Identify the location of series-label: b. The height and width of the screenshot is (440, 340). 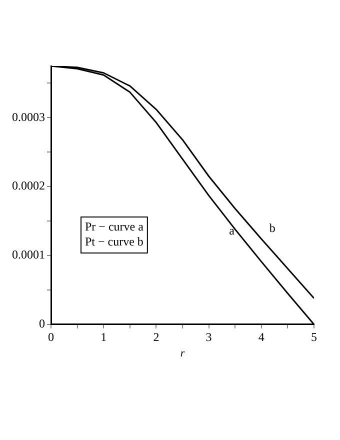
(272, 228).